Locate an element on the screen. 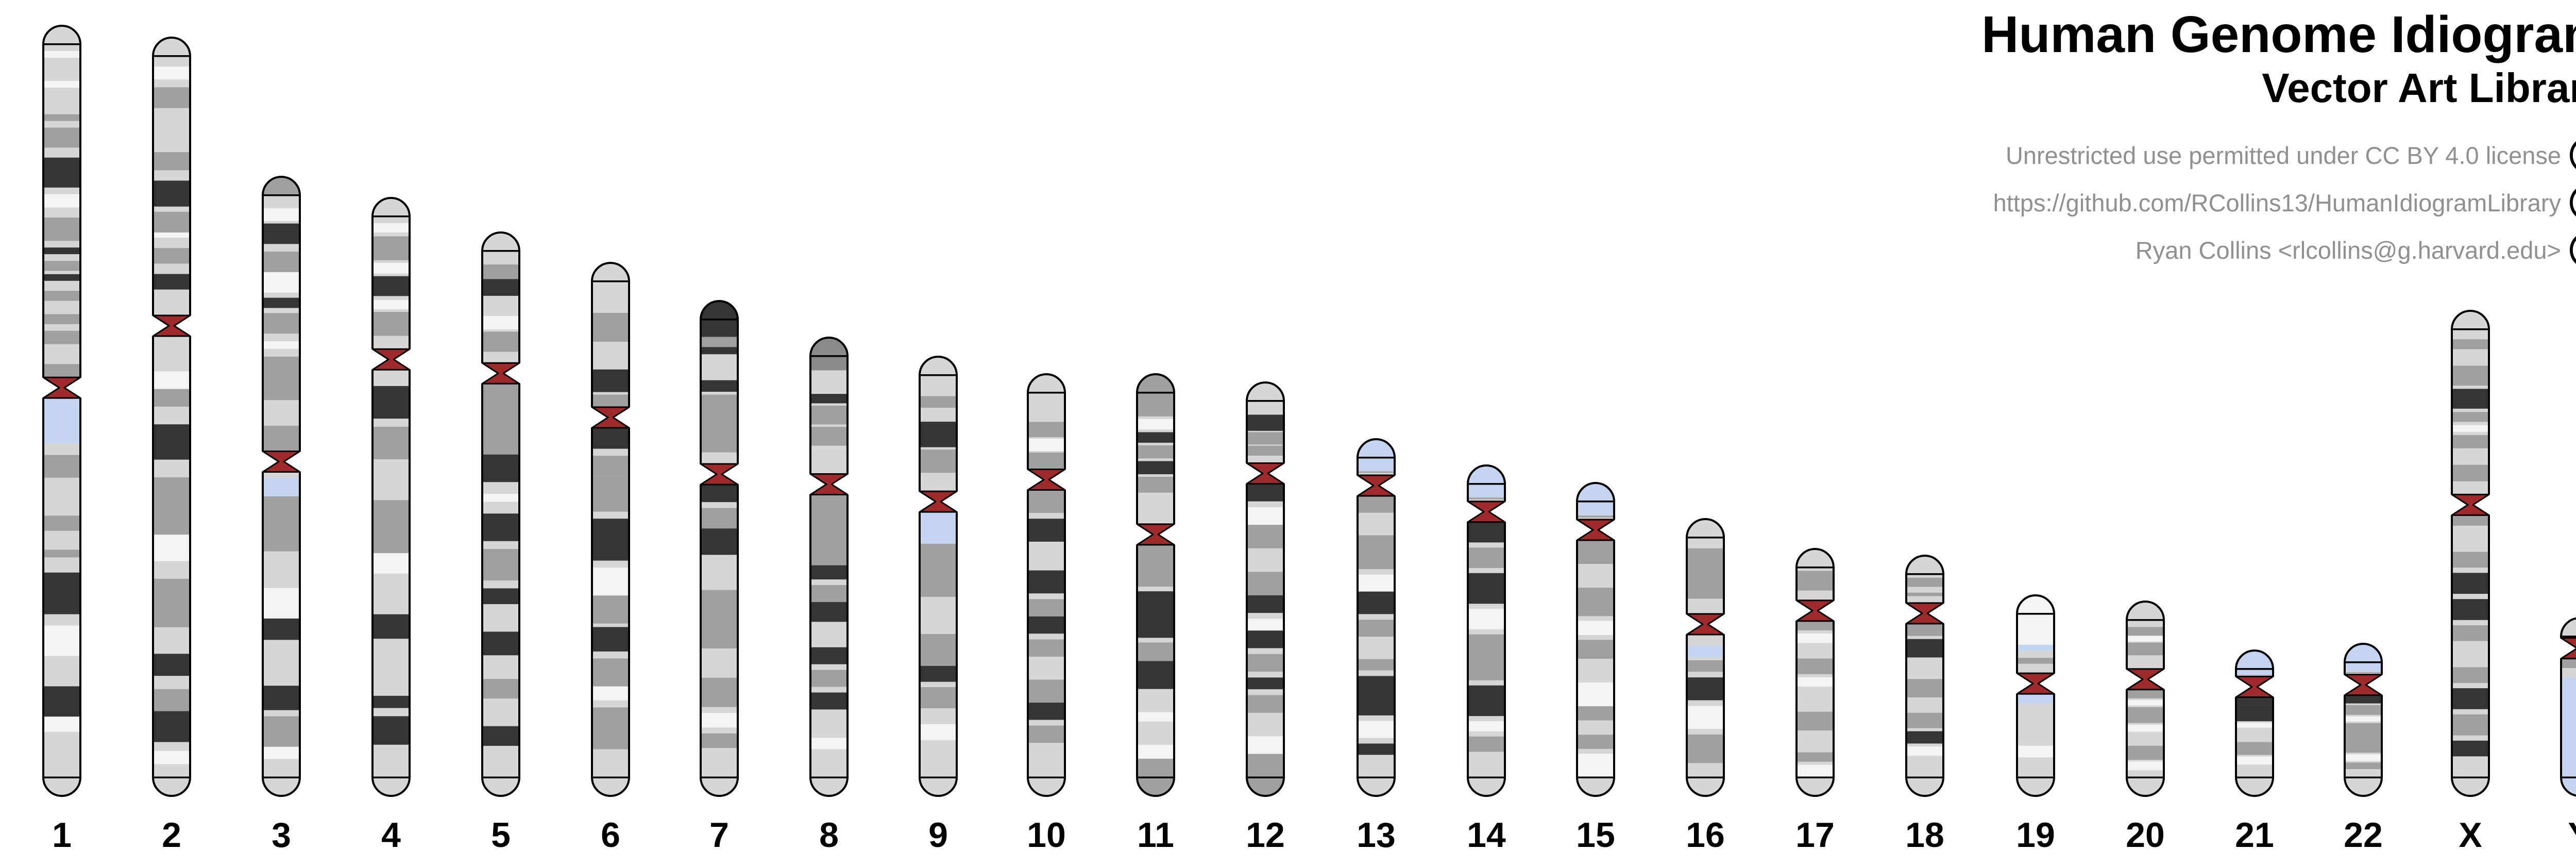  chromosome-label: 7 is located at coordinates (719, 835).